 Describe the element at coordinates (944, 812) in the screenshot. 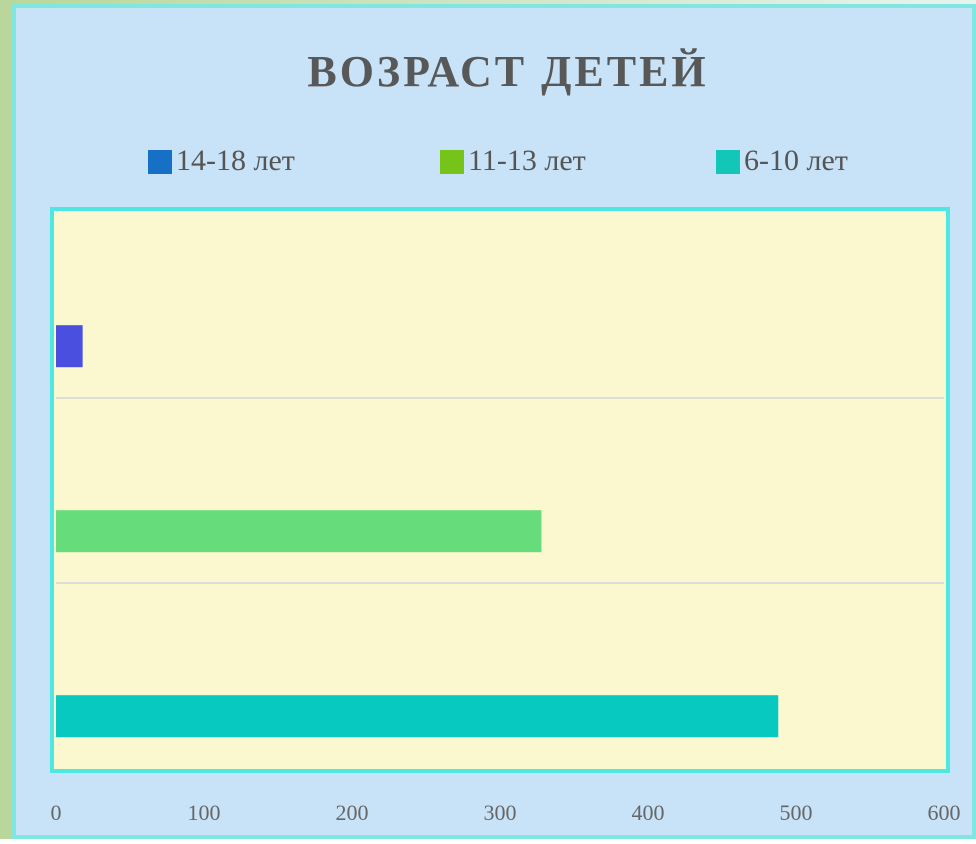

I see `x-tick-label: 600` at that location.